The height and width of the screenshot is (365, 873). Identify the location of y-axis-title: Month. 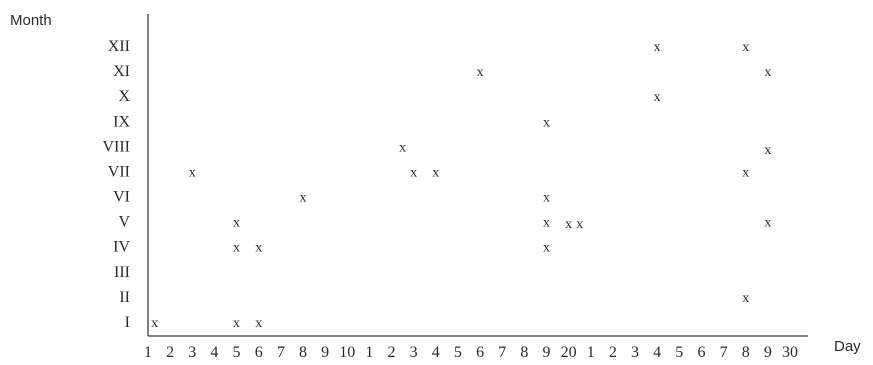
(31, 20).